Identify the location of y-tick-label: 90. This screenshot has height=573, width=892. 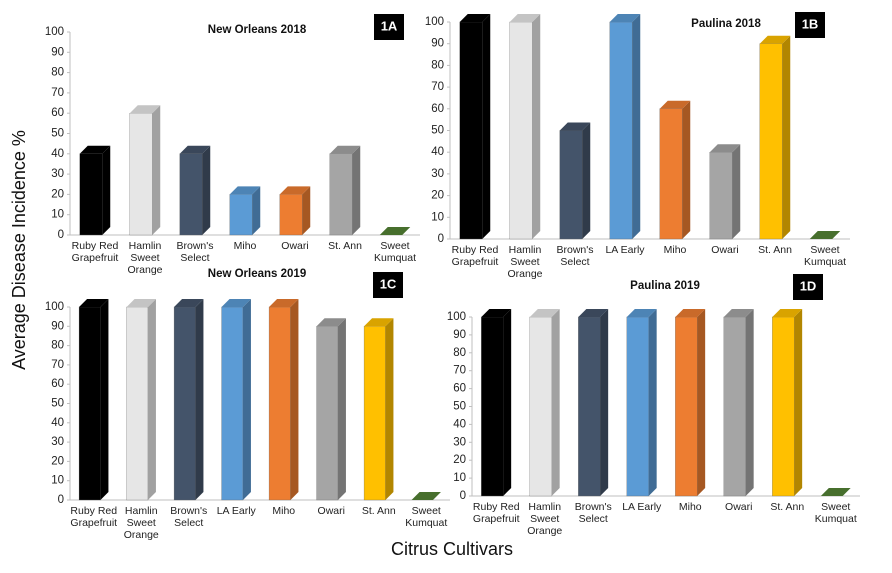
(57, 326).